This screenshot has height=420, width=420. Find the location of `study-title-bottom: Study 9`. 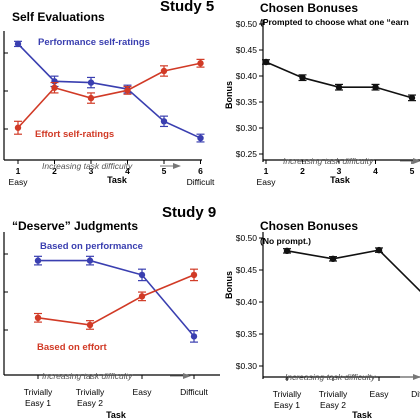

study-title-bottom: Study 9 is located at coordinates (189, 212).